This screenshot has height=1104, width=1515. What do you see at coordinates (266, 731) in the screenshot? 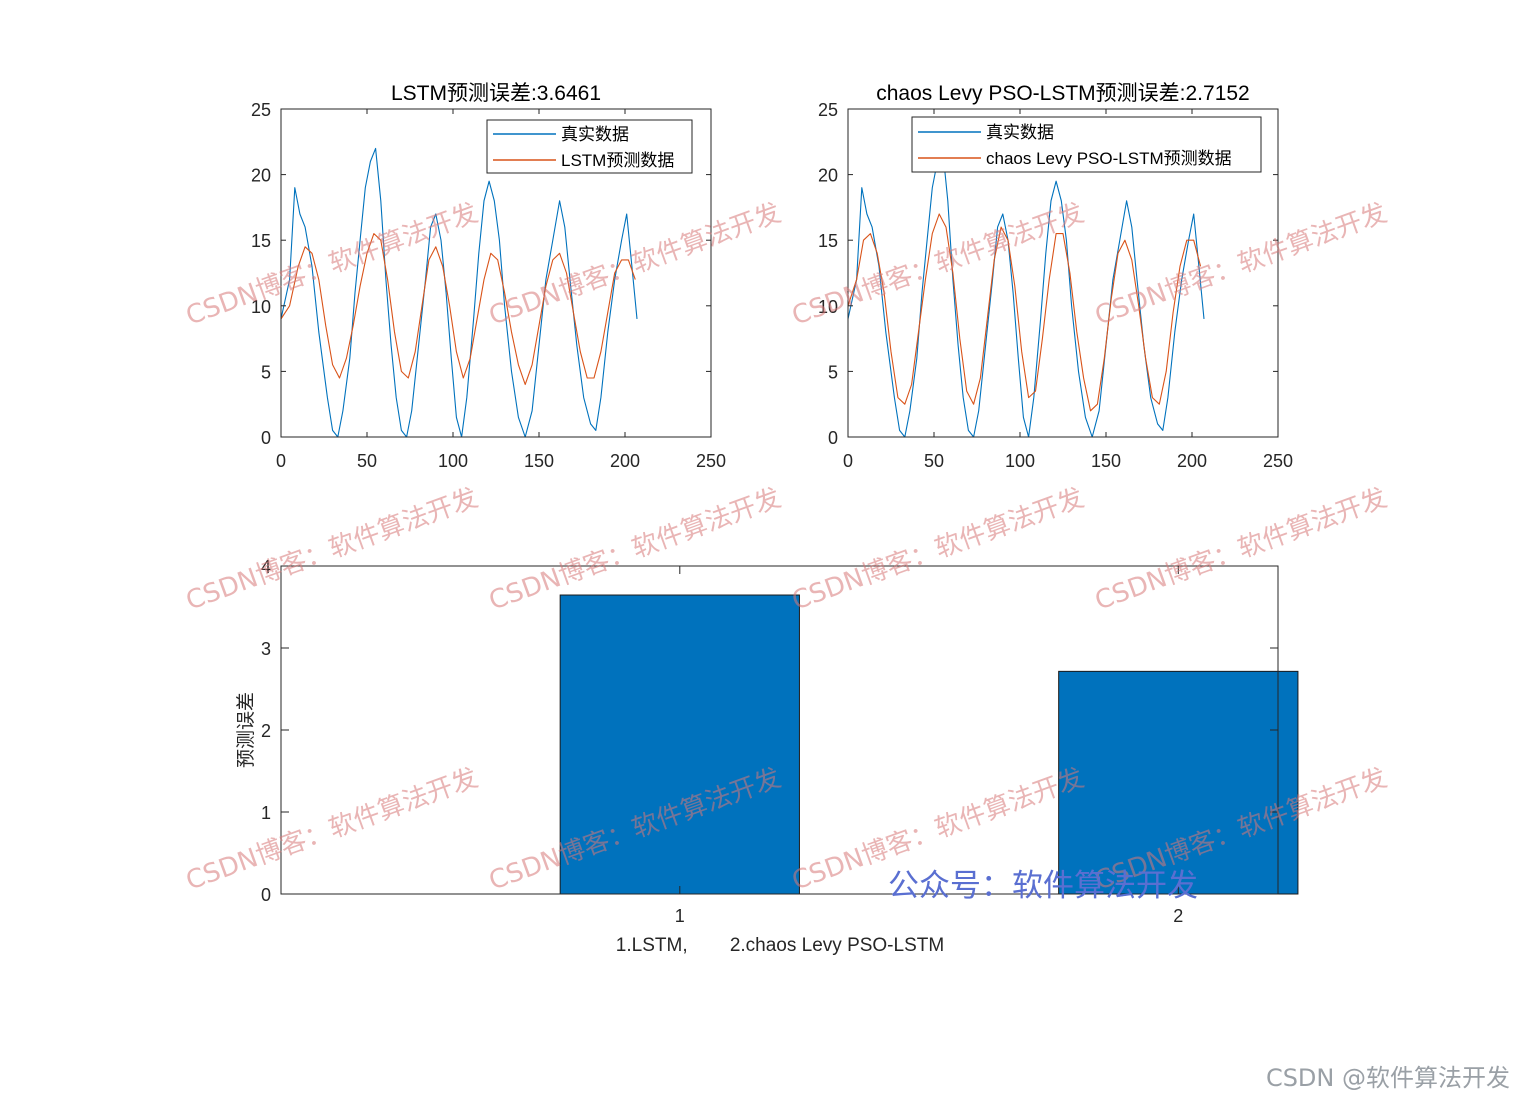
I see `y-tick-label: 2` at bounding box center [266, 731].